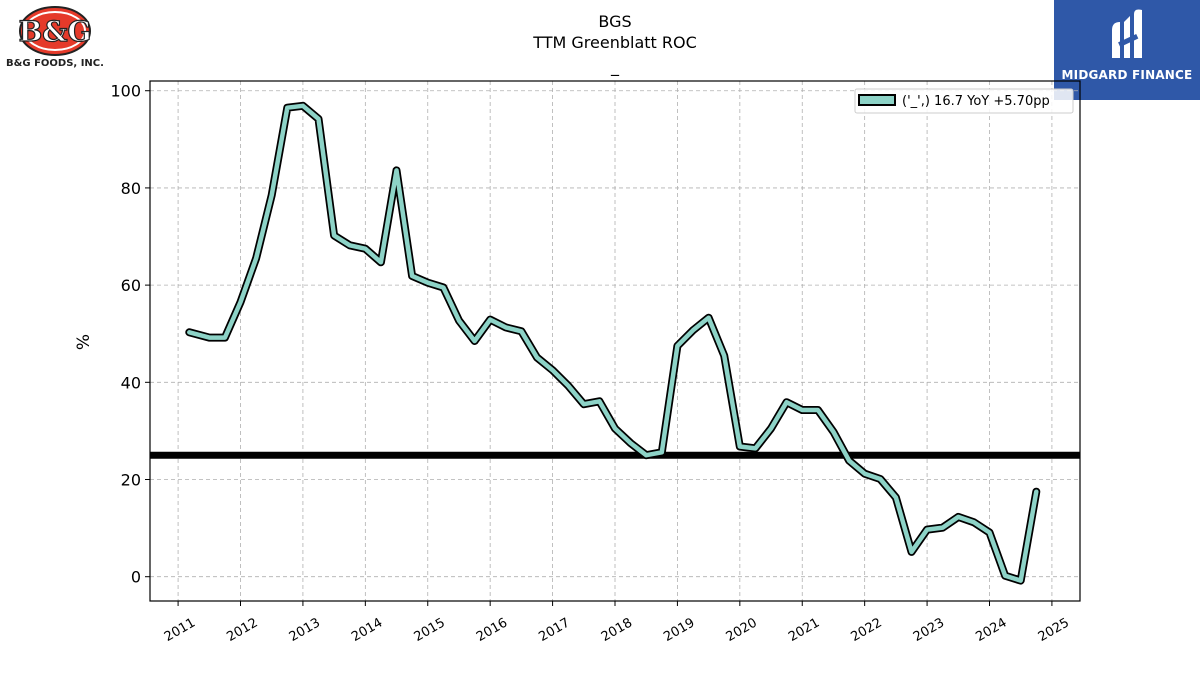 This screenshot has height=675, width=1200. What do you see at coordinates (55, 31) in the screenshot?
I see `bg-wordmark: B&G` at bounding box center [55, 31].